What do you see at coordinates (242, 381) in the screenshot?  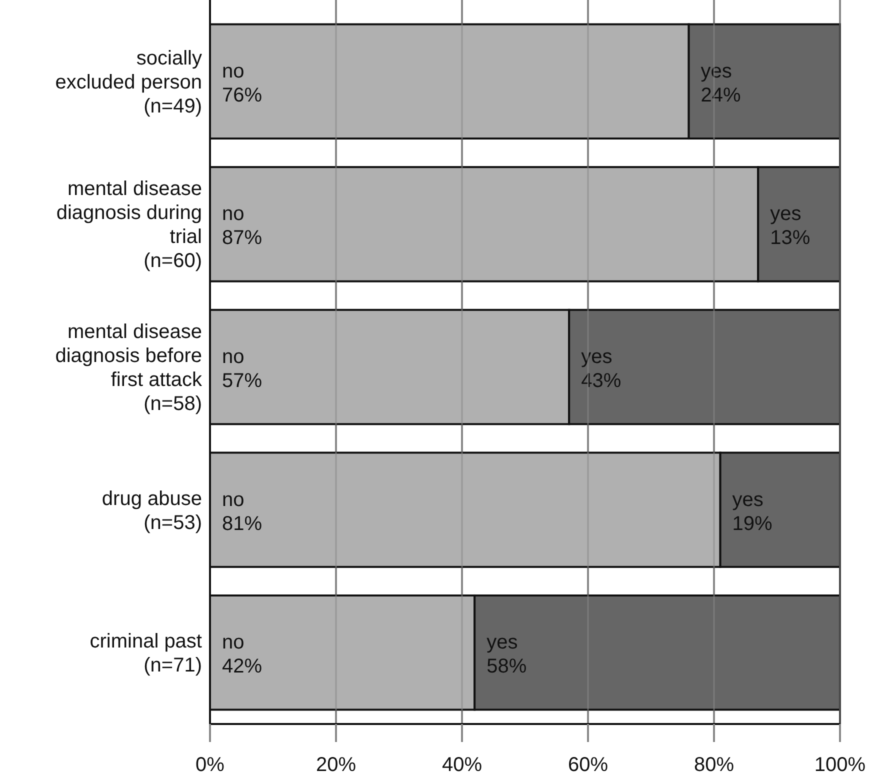 I see `data-label: 57%` at bounding box center [242, 381].